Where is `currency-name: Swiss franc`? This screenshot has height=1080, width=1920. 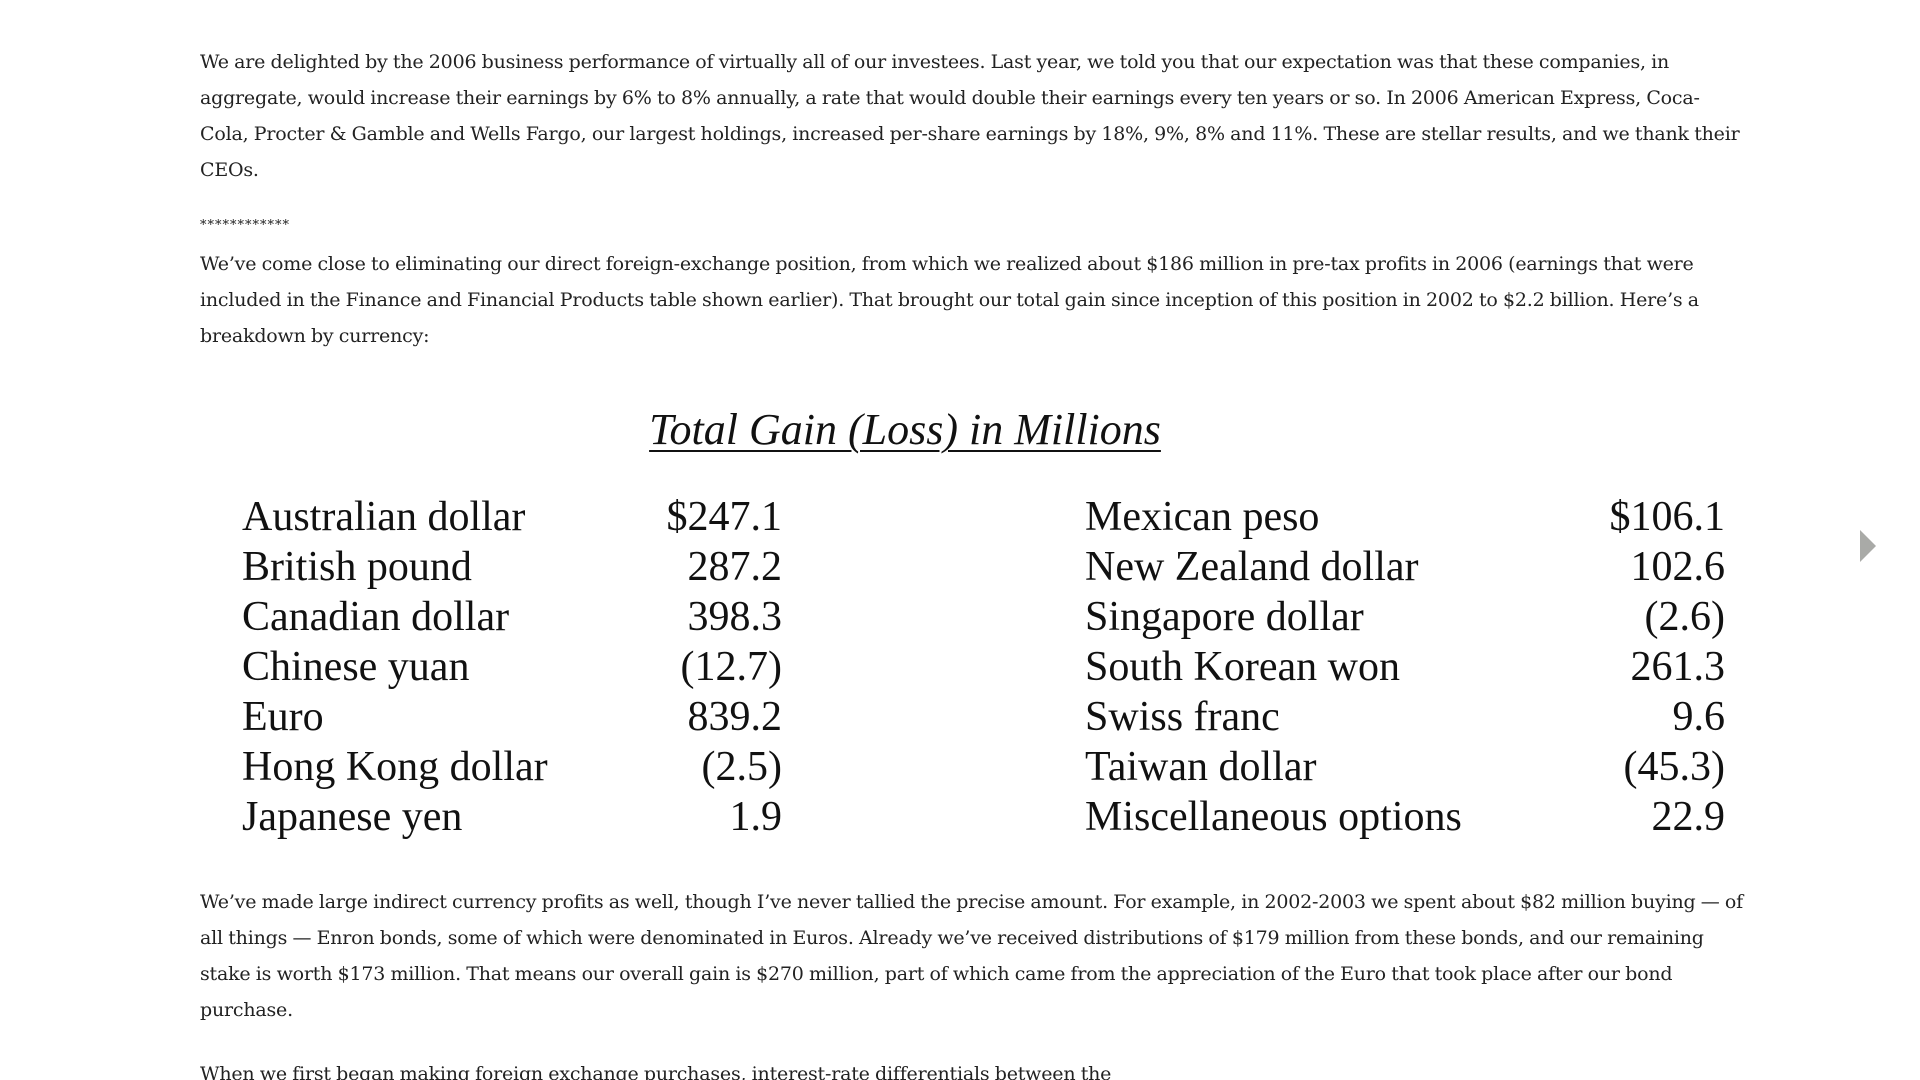 currency-name: Swiss franc is located at coordinates (1182, 717).